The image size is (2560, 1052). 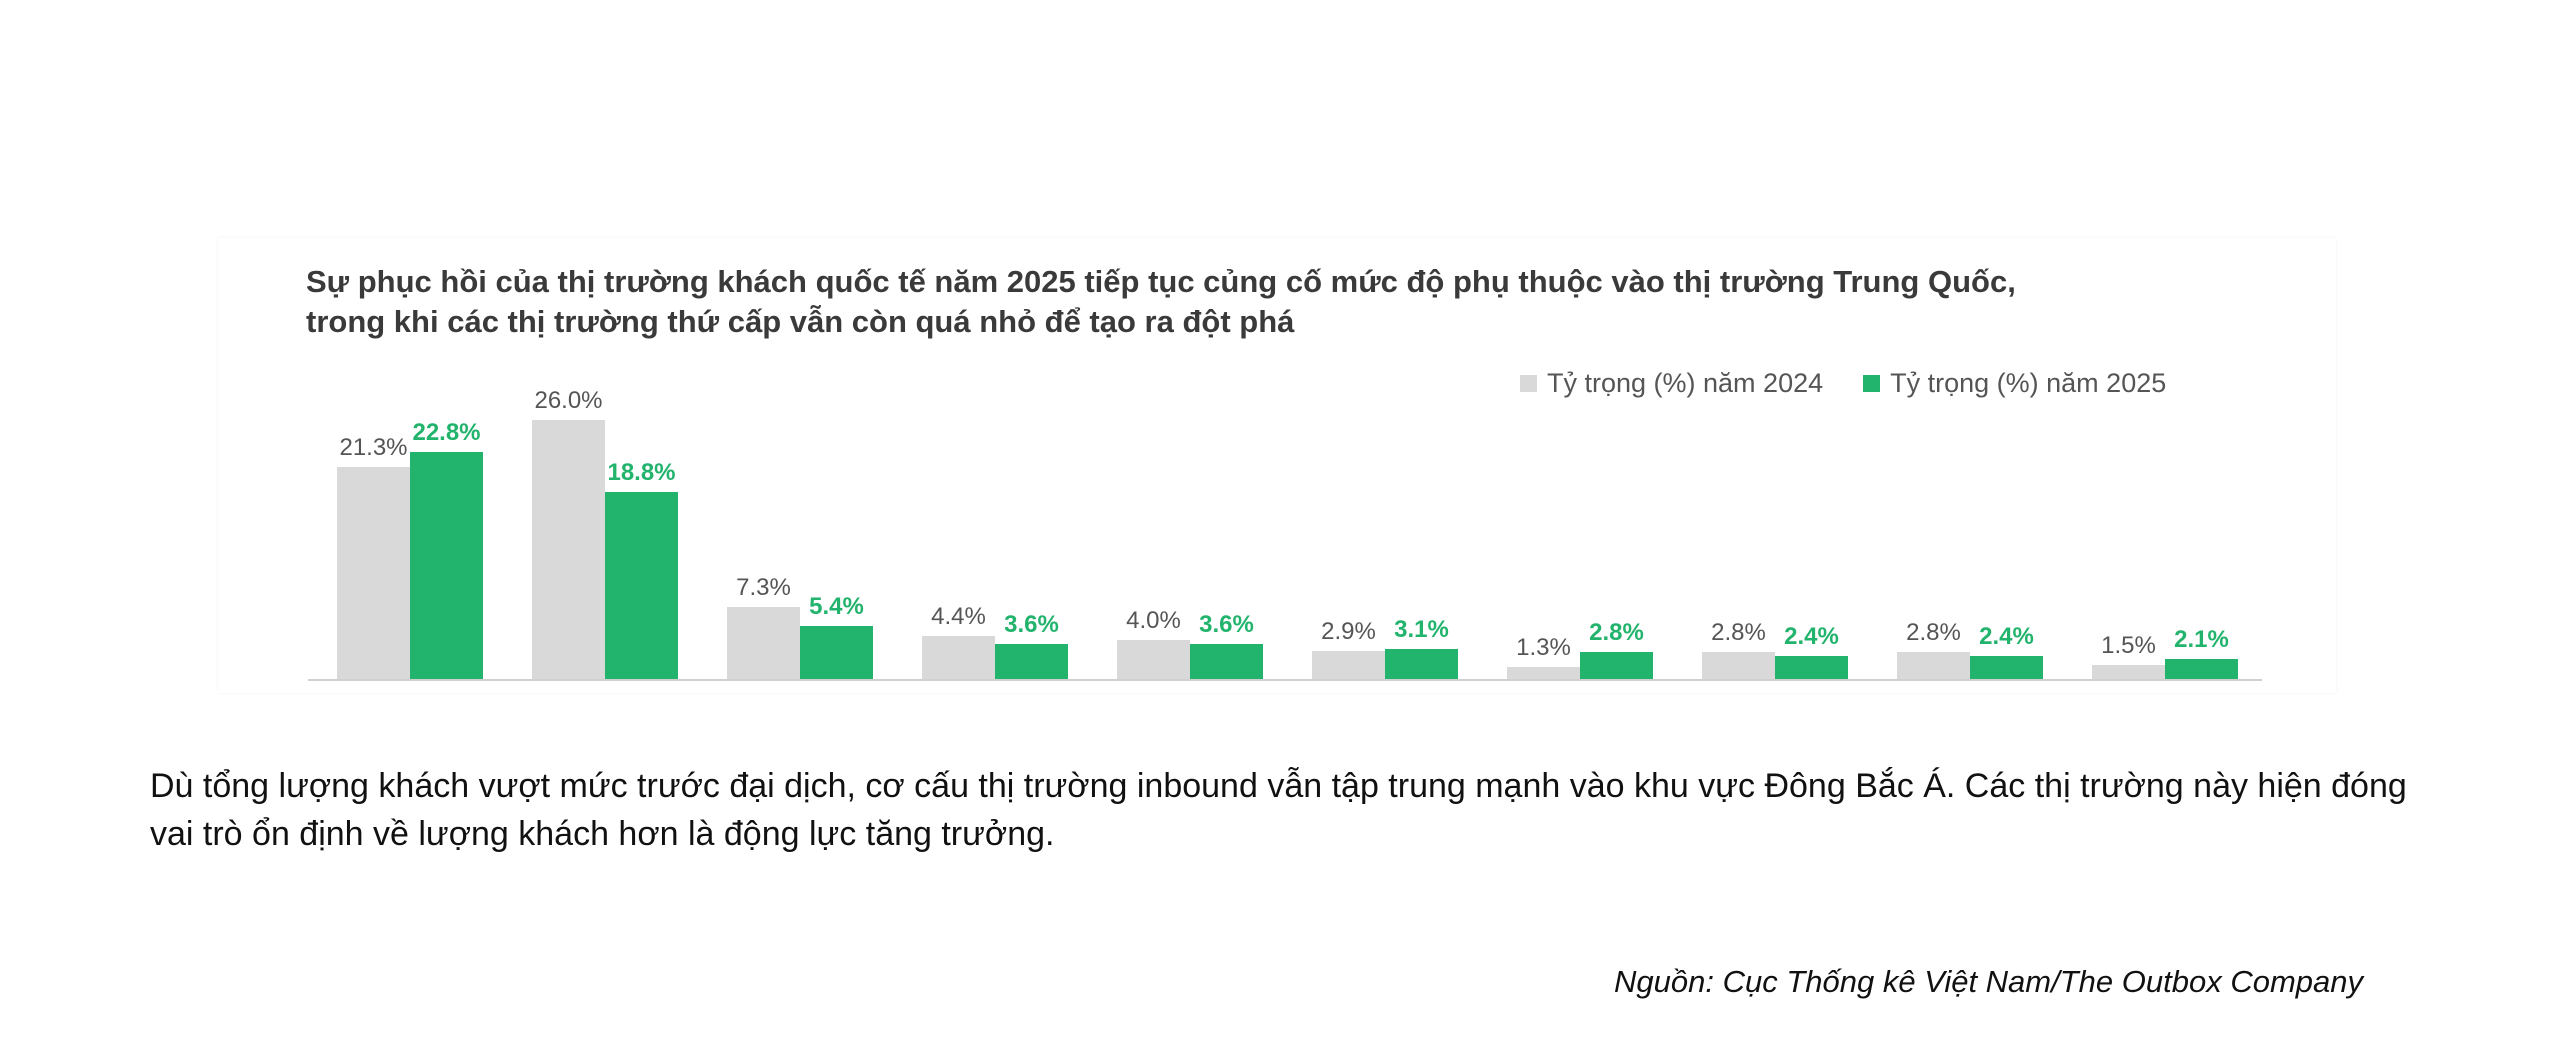 What do you see at coordinates (958, 616) in the screenshot?
I see `data-label-series0-item3: 4.4%` at bounding box center [958, 616].